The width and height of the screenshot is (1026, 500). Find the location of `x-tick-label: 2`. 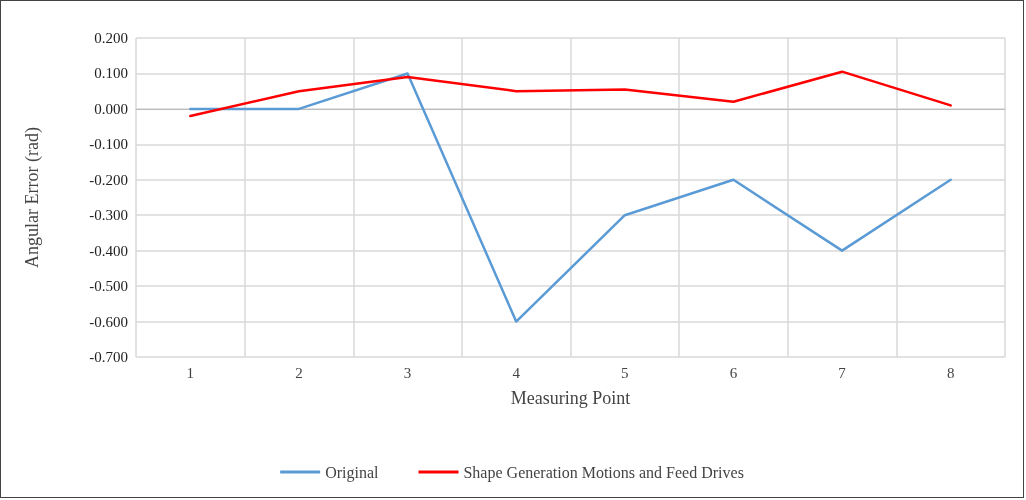

x-tick-label: 2 is located at coordinates (299, 372).